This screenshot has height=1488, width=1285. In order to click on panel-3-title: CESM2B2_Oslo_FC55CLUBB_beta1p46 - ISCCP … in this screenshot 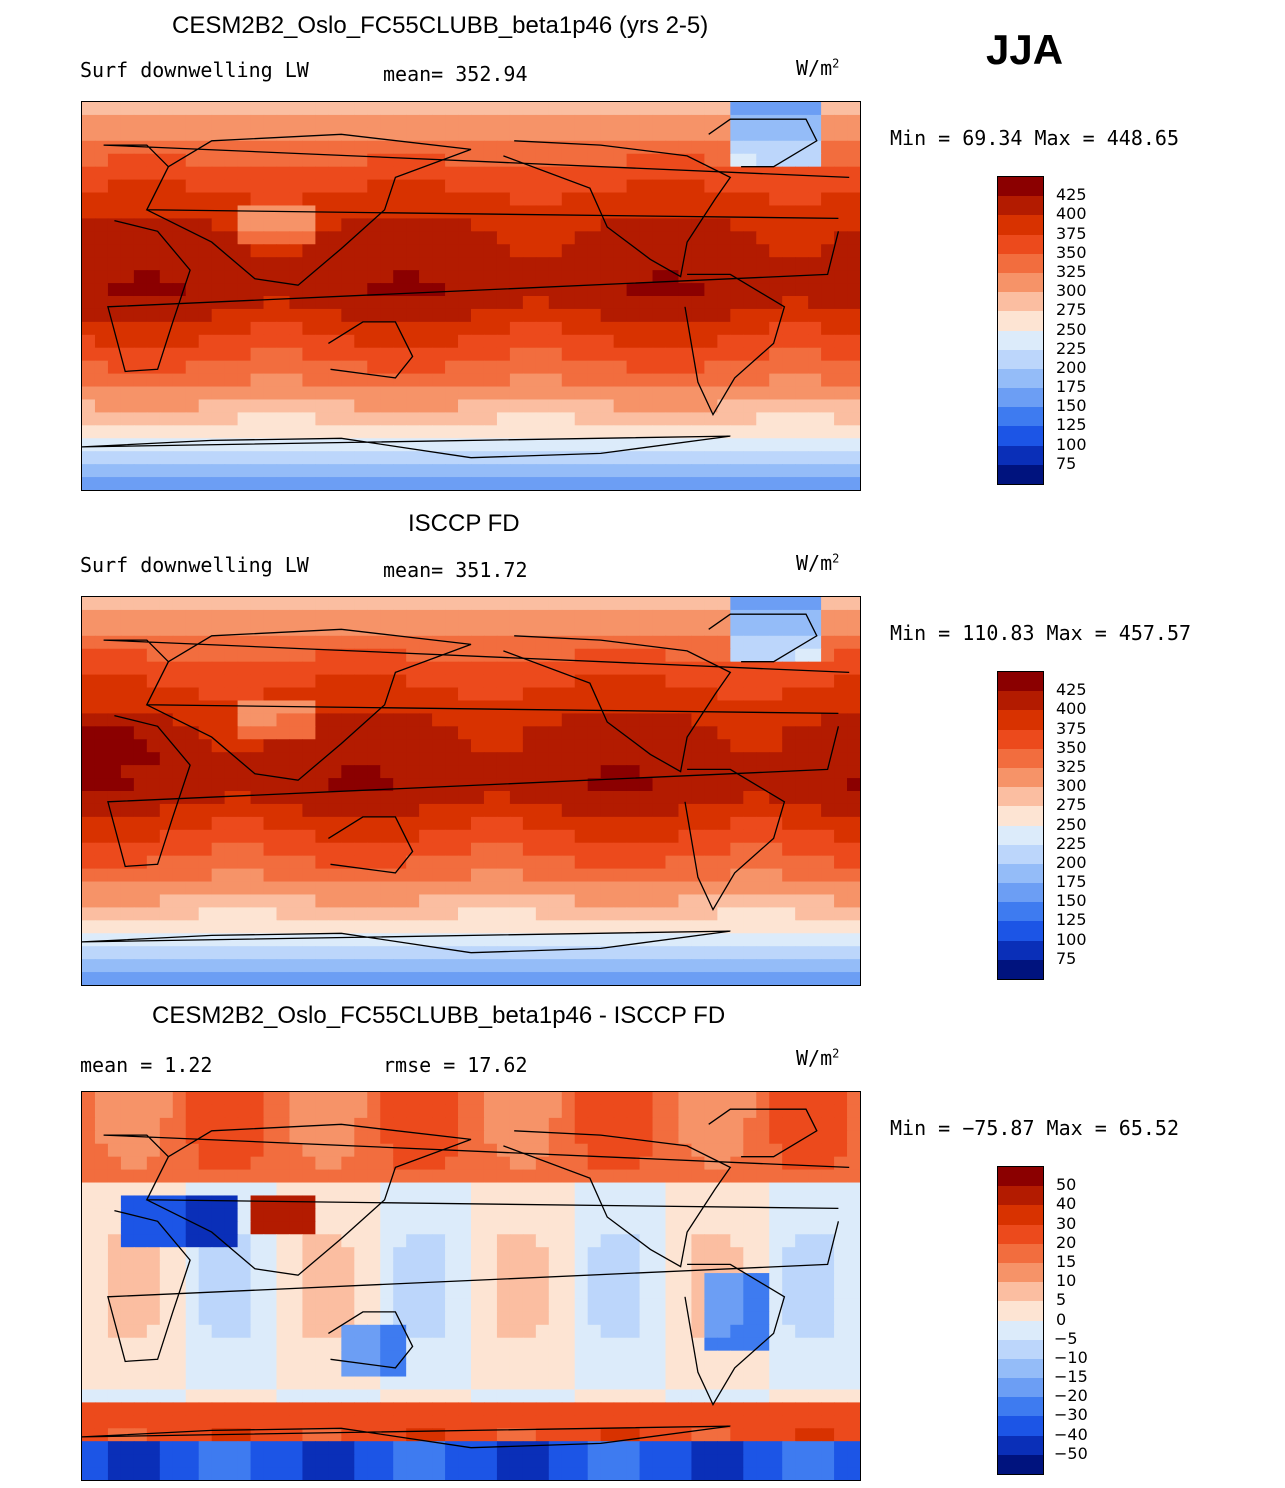, I will do `click(439, 1015)`.